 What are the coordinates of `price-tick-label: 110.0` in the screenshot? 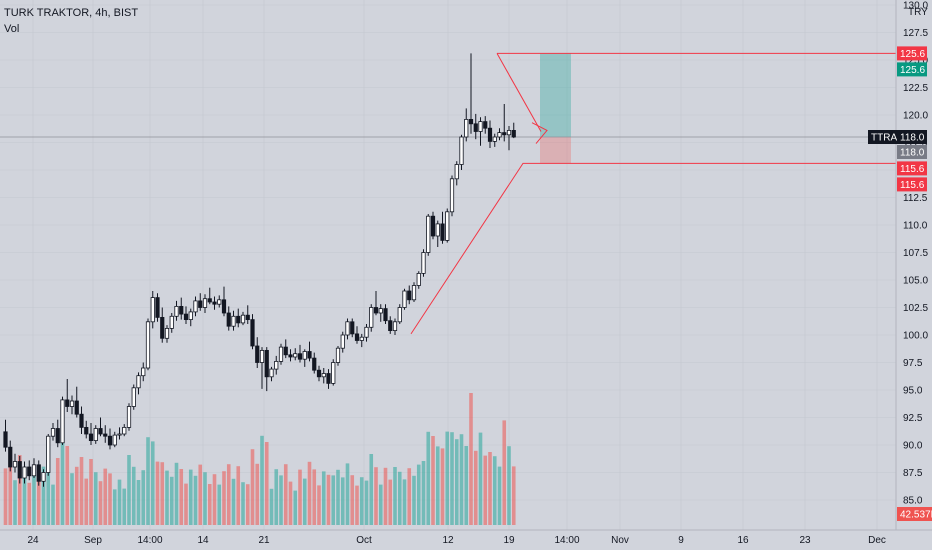 It's located at (915, 226).